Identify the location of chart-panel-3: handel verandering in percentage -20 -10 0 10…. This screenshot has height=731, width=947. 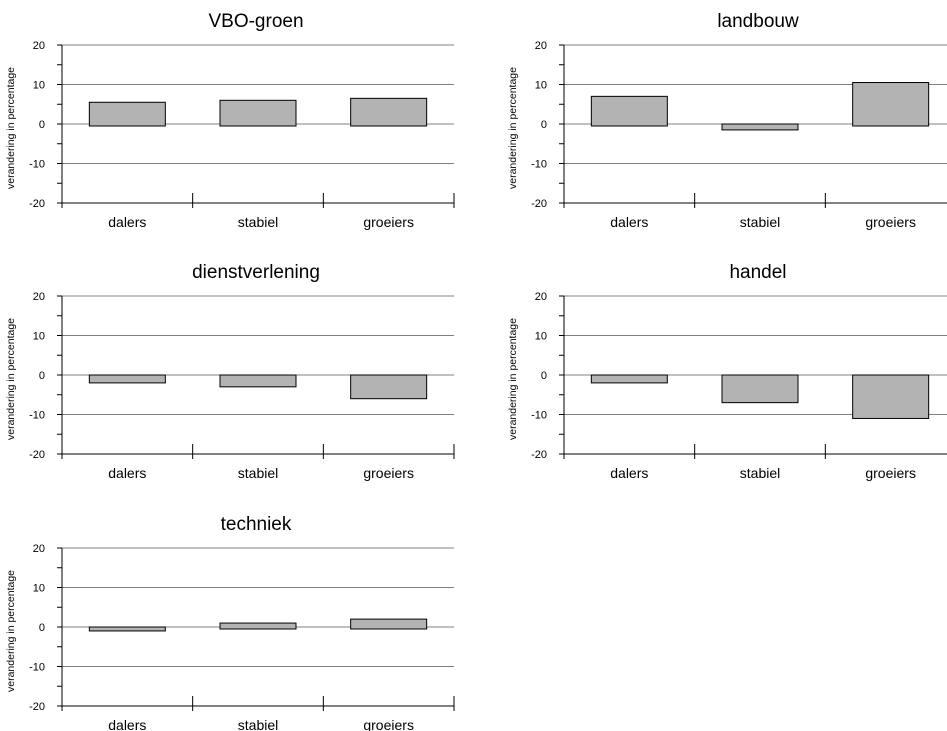
(727, 371).